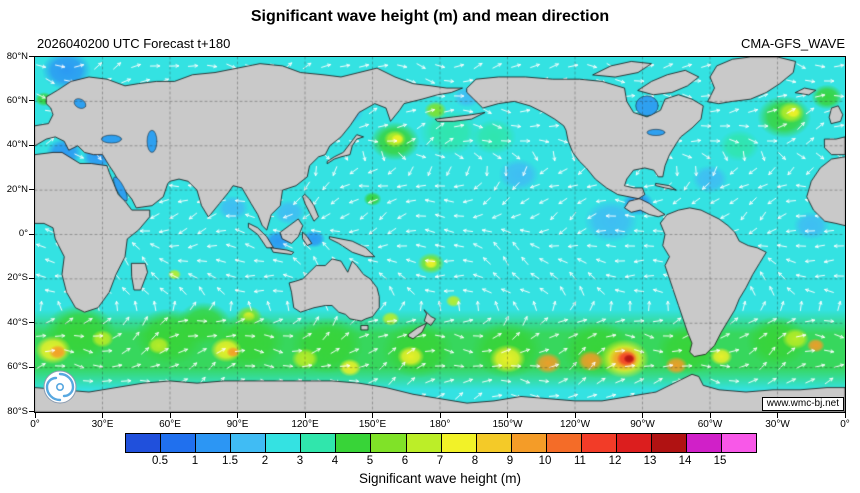 This screenshot has width=860, height=493. Describe the element at coordinates (802, 404) in the screenshot. I see `watermark-label: www.wmc-bj.net` at that location.